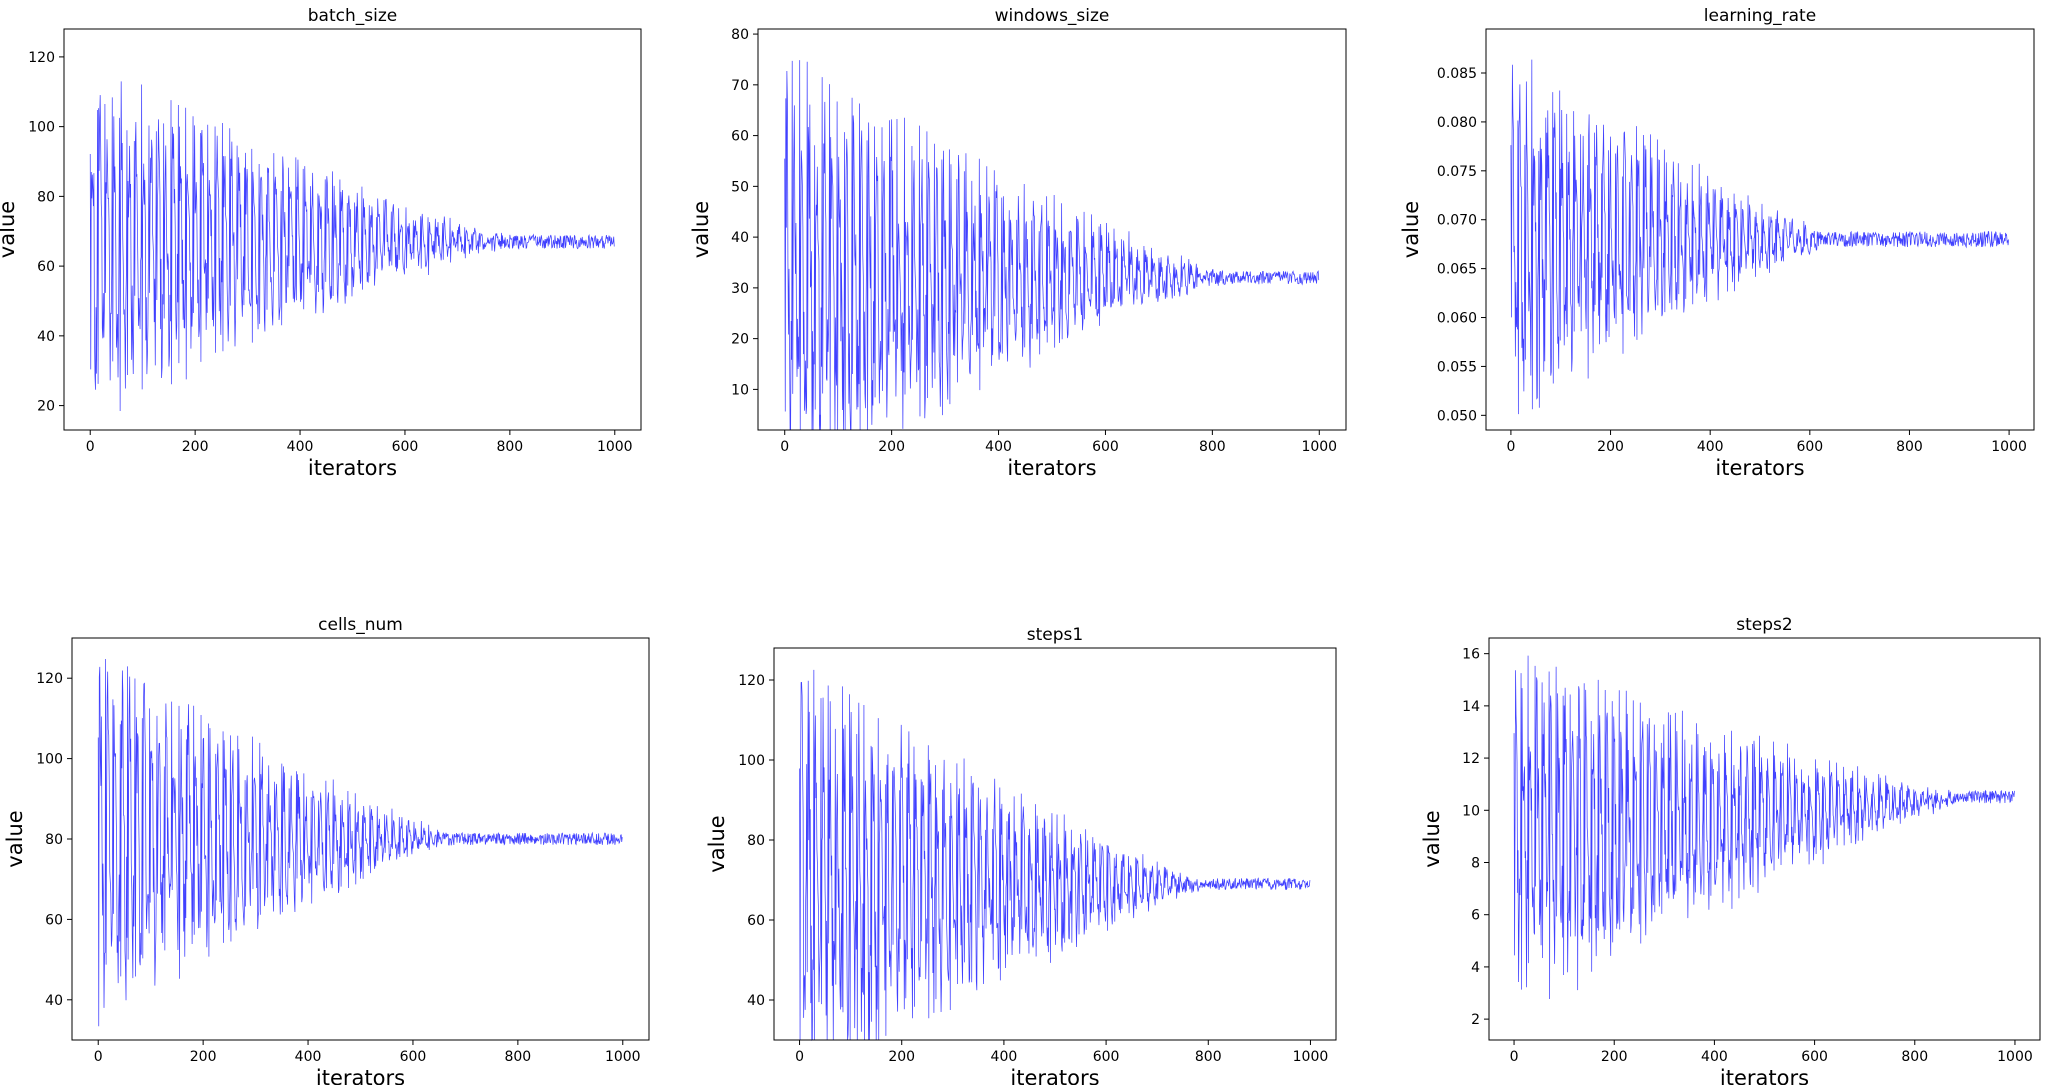  Describe the element at coordinates (1457, 123) in the screenshot. I see `y-tick-label: 0.080` at that location.